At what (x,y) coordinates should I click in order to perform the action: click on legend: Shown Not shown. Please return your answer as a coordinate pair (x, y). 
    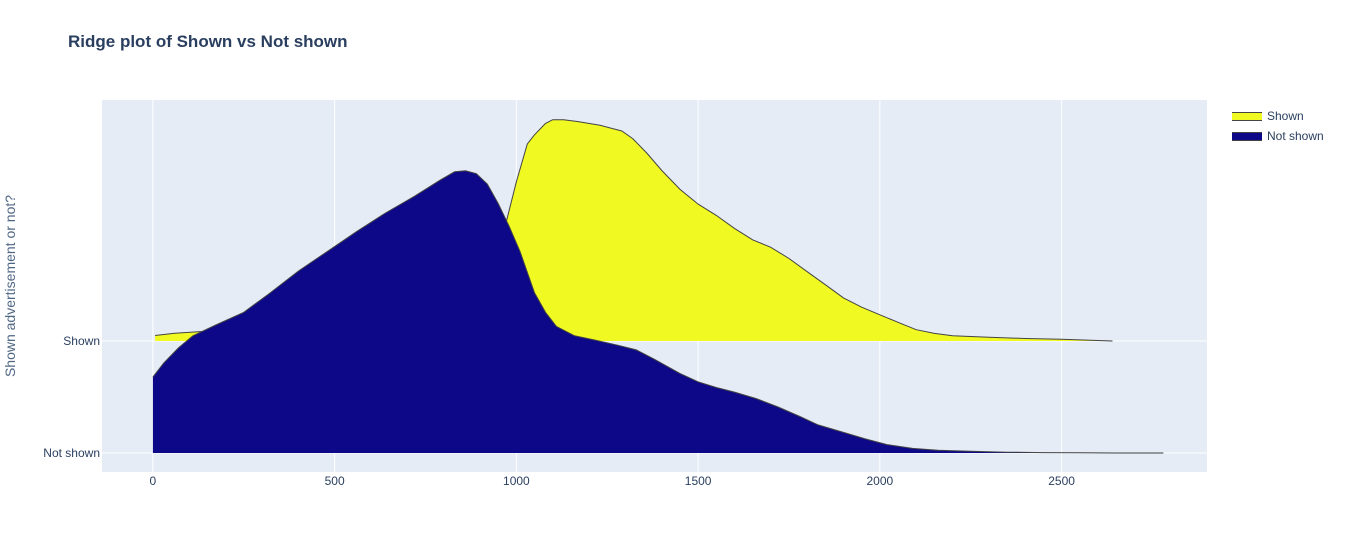
    Looking at the image, I should click on (1278, 126).